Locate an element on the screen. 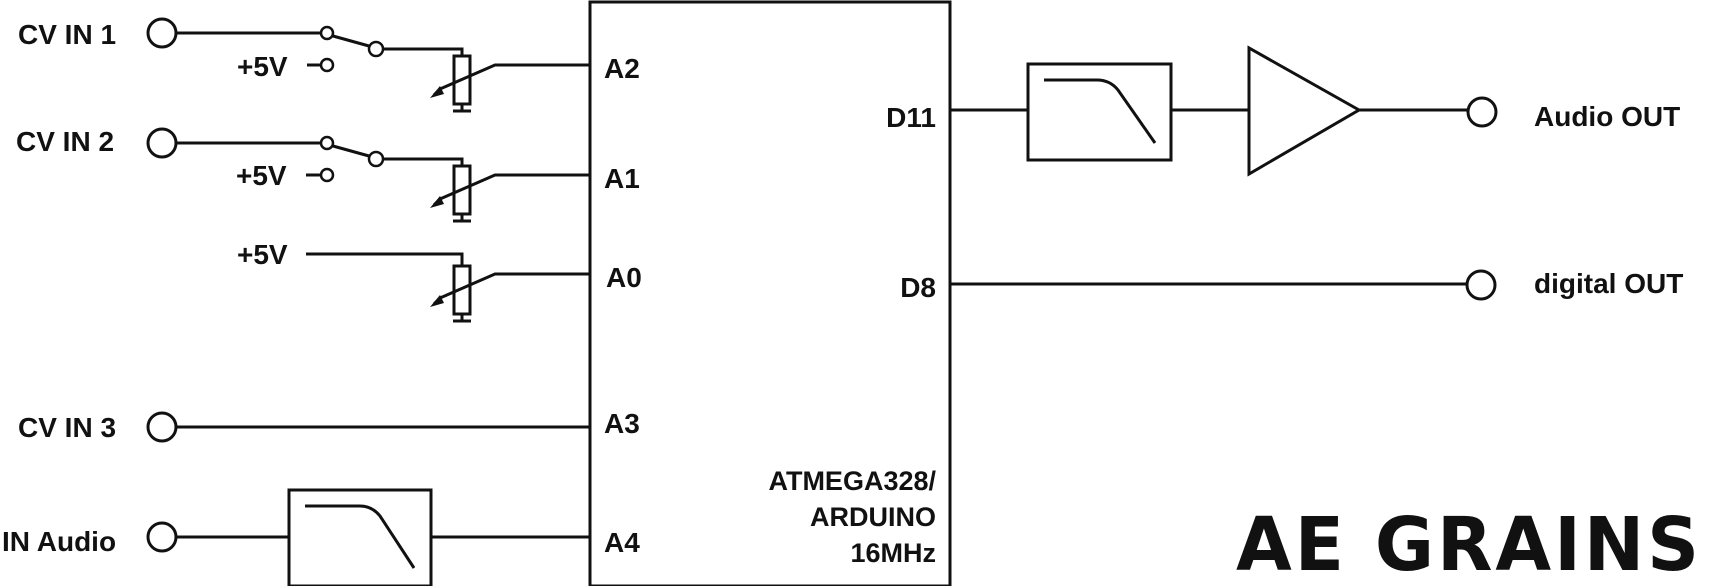 The height and width of the screenshot is (586, 1710). cv-in-1-jack is located at coordinates (162, 33).